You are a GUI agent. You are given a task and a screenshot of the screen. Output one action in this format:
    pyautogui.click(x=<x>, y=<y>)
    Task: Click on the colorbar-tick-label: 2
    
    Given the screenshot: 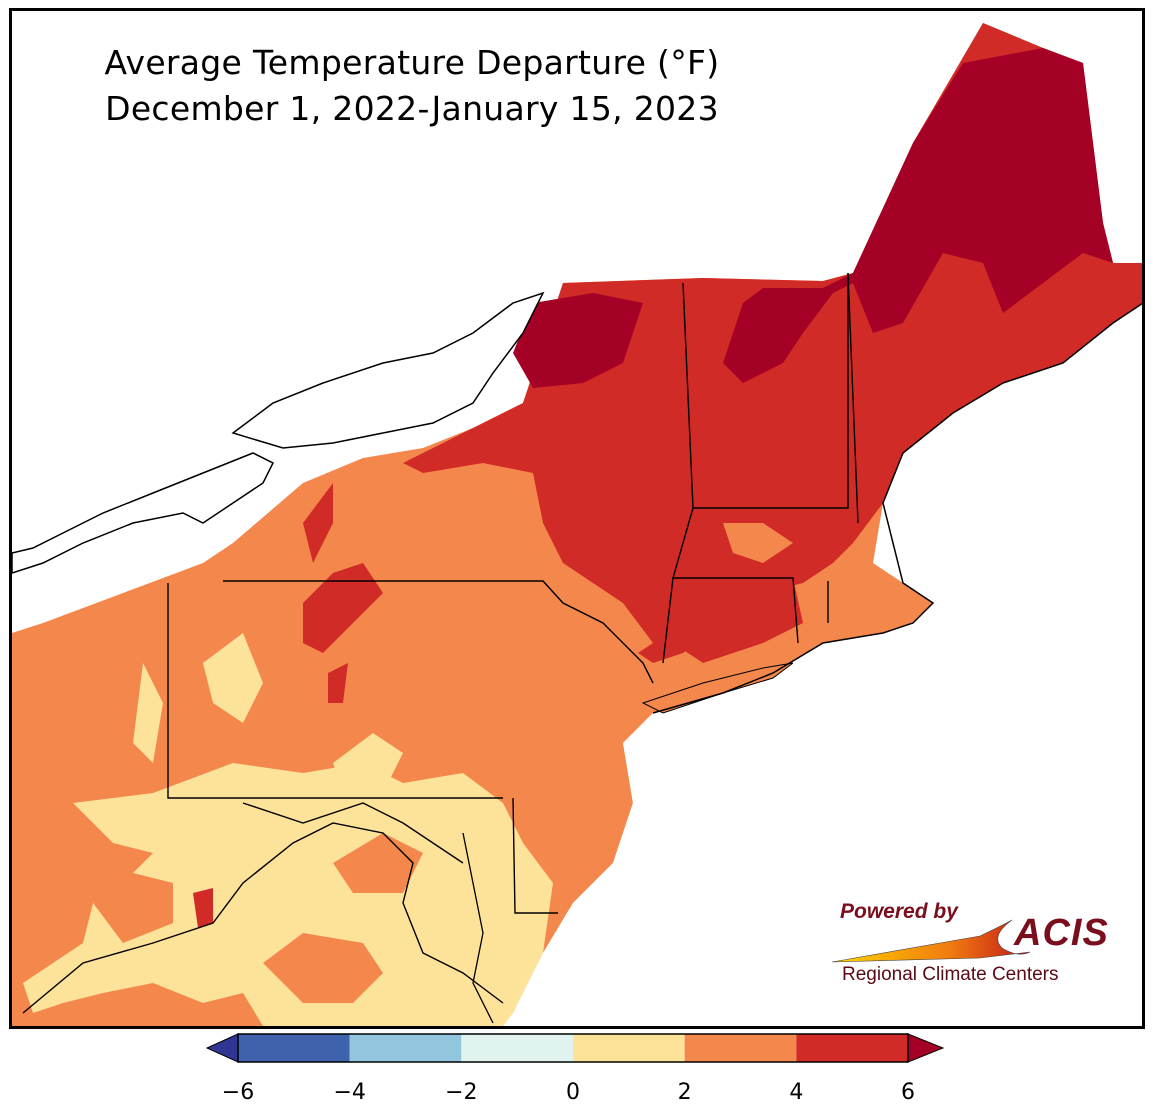 What is the action you would take?
    pyautogui.click(x=684, y=1092)
    